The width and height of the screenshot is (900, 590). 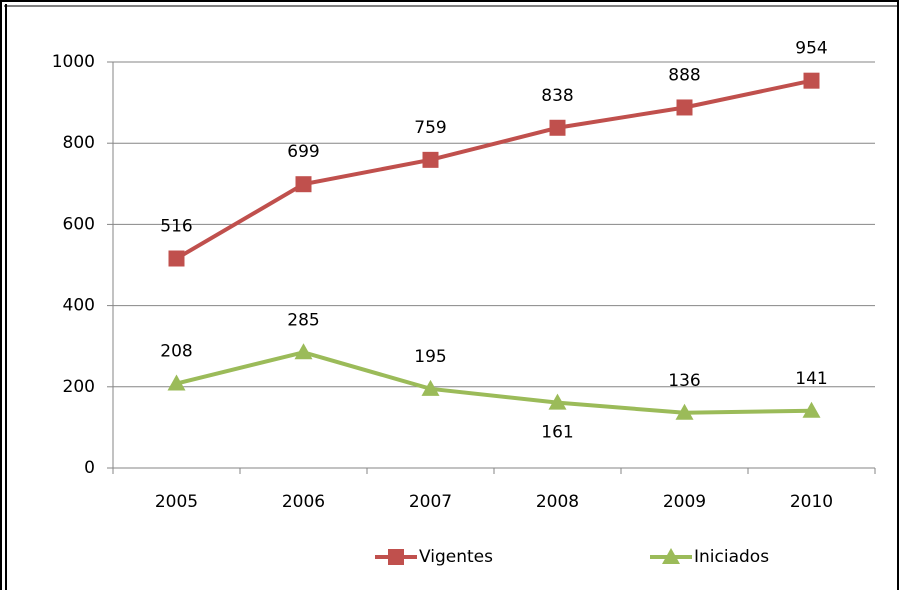 What do you see at coordinates (557, 502) in the screenshot?
I see `x-tick-label: 2008` at bounding box center [557, 502].